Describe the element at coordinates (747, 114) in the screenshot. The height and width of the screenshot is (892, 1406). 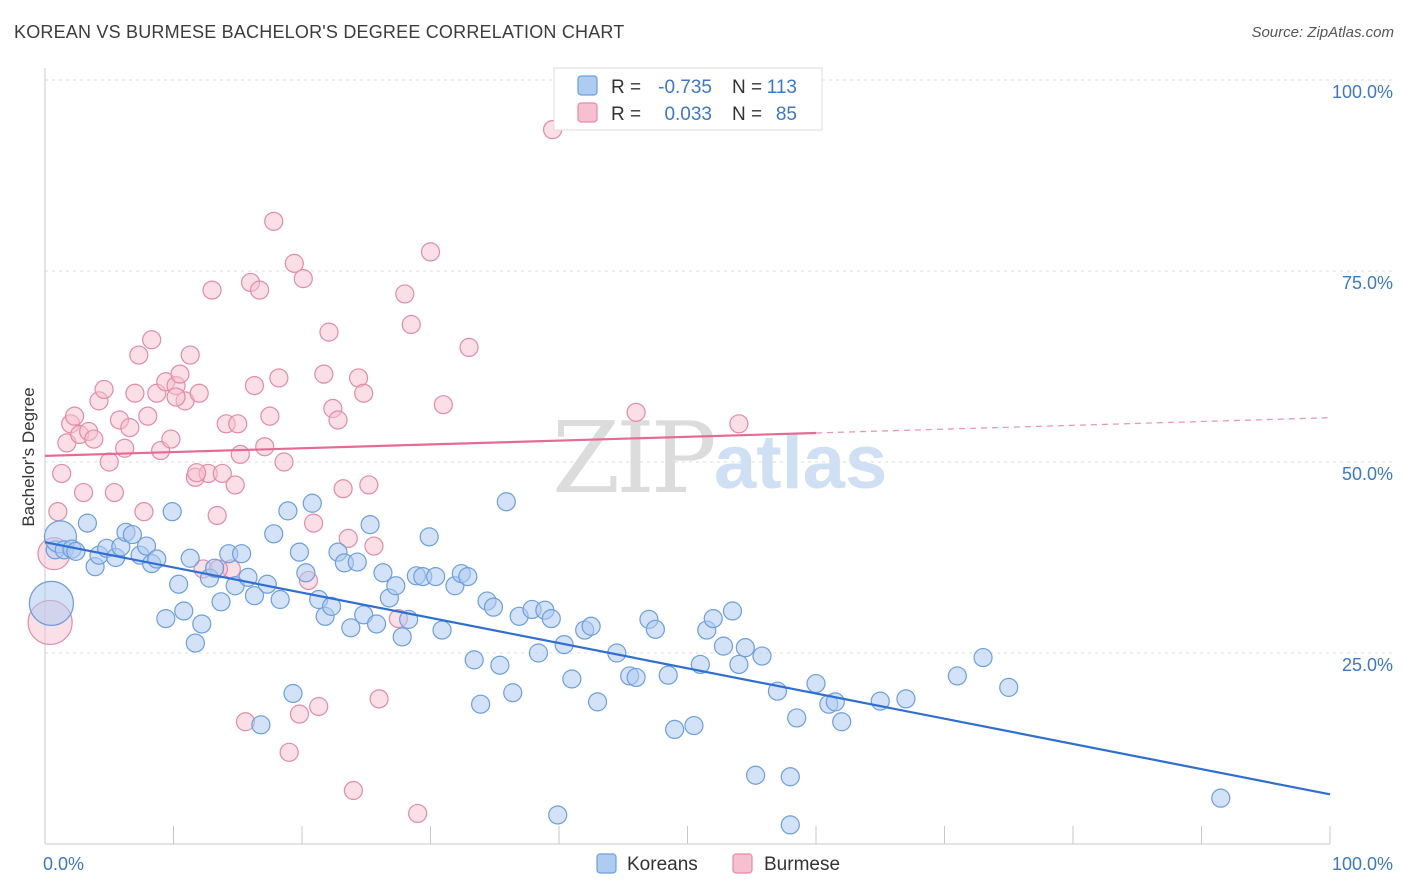
I see `legend-n-label-2: N =` at that location.